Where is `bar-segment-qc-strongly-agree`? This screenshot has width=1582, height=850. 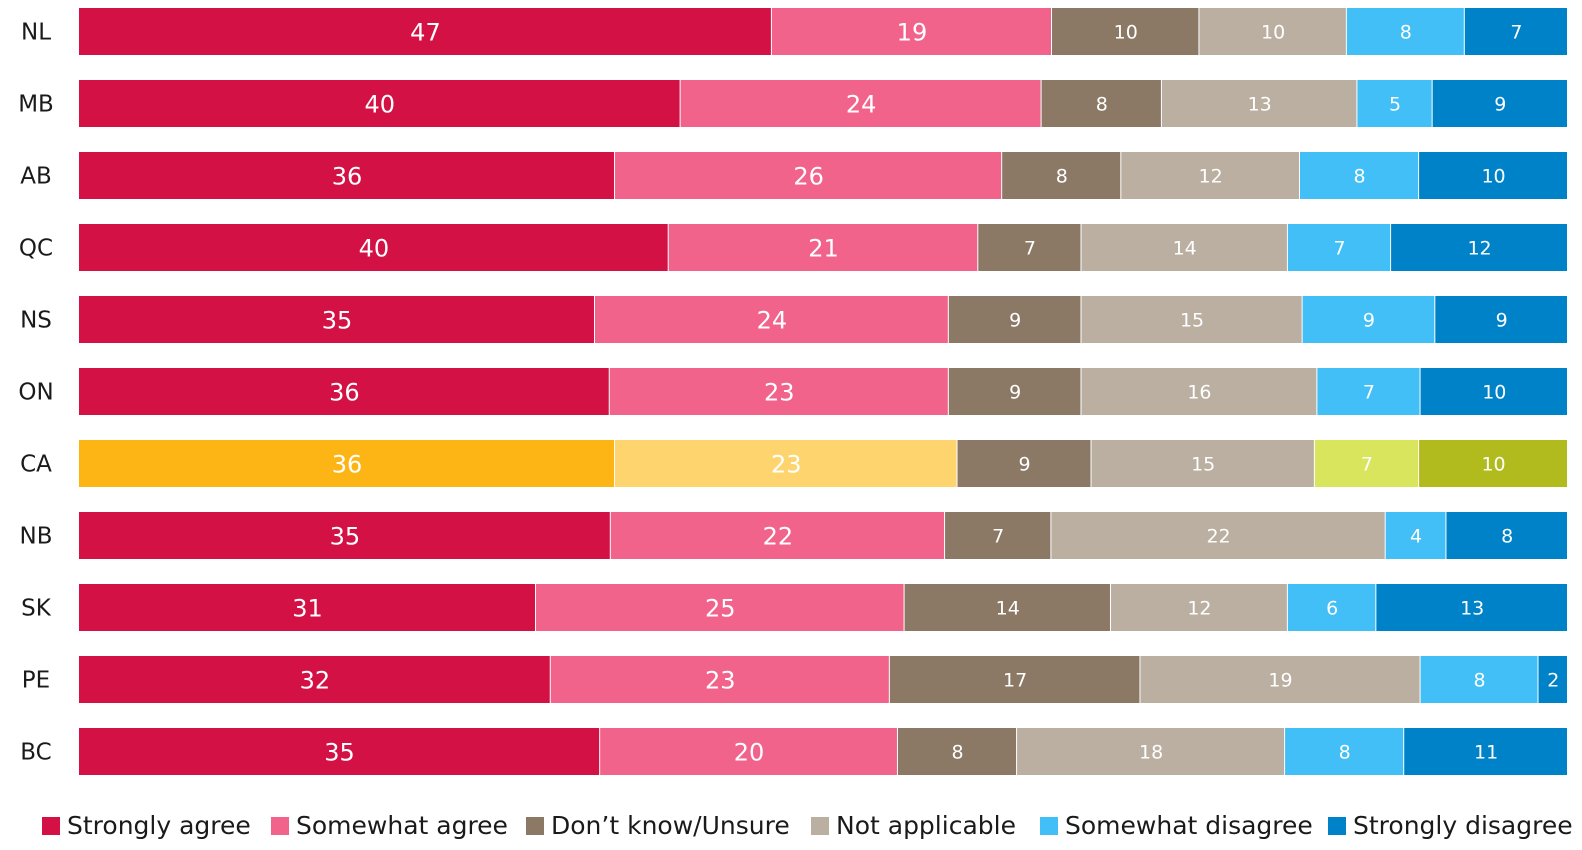 bar-segment-qc-strongly-agree is located at coordinates (373, 247).